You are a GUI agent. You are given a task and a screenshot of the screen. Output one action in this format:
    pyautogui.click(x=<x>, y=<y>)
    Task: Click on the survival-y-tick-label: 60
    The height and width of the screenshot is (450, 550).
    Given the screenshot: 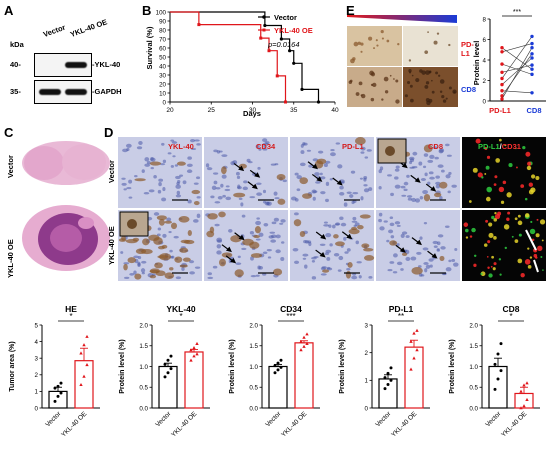 What is the action you would take?
    pyautogui.click(x=162, y=48)
    